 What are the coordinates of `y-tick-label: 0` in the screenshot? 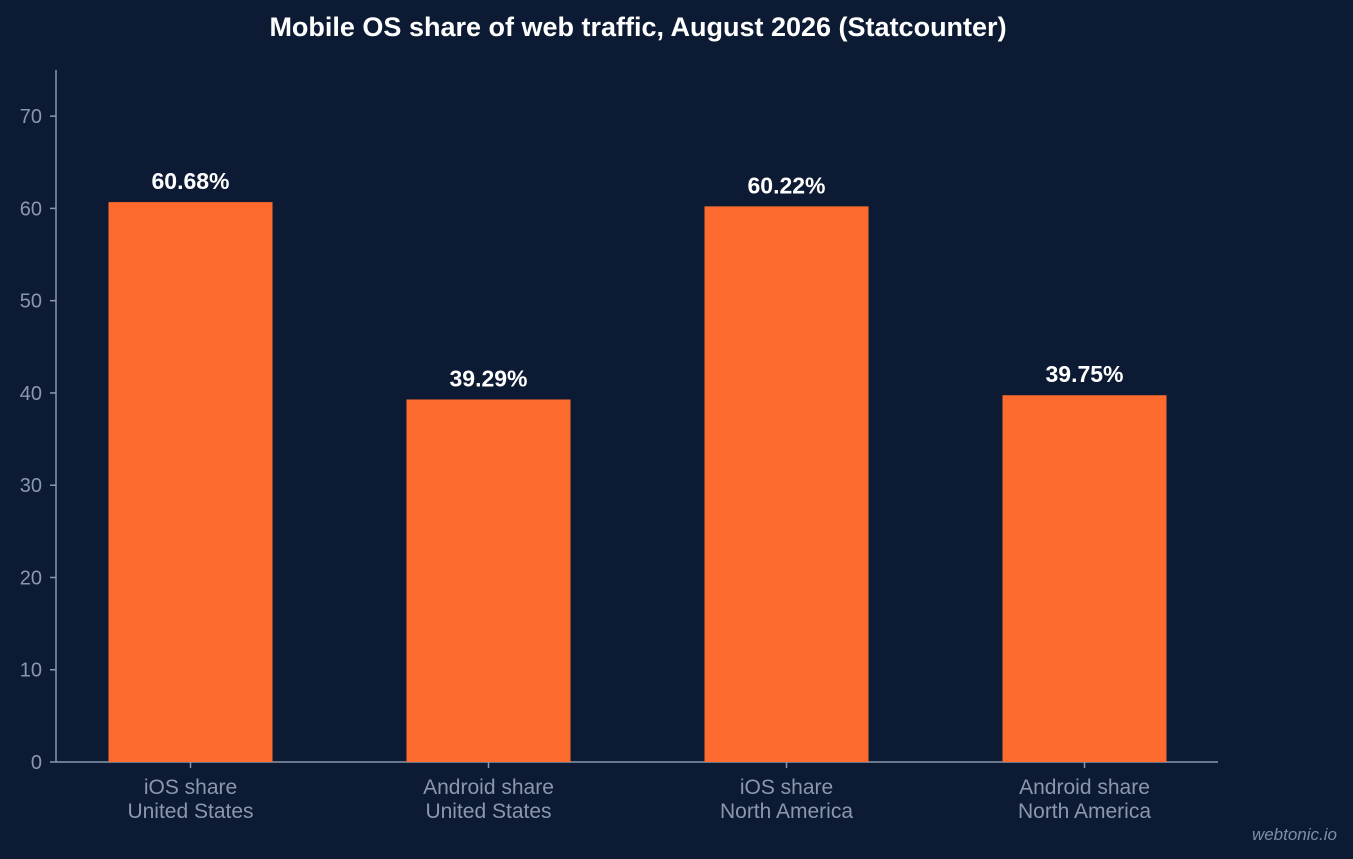 It's located at (36, 763).